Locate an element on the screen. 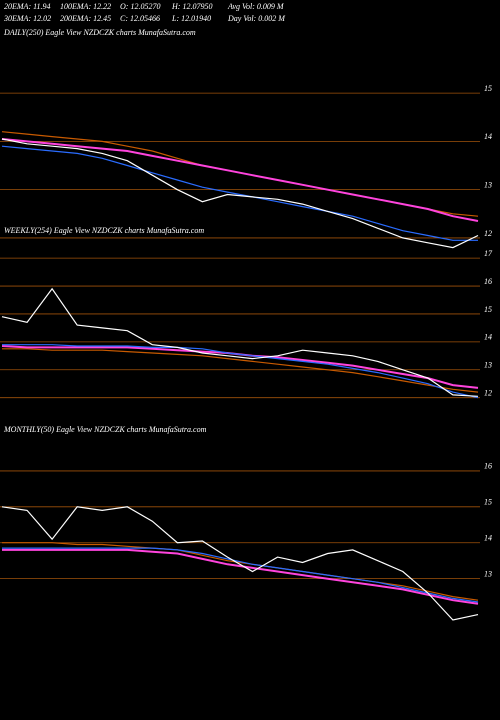 The height and width of the screenshot is (720, 500). header-stat: H: 12.07950 is located at coordinates (191, 6).